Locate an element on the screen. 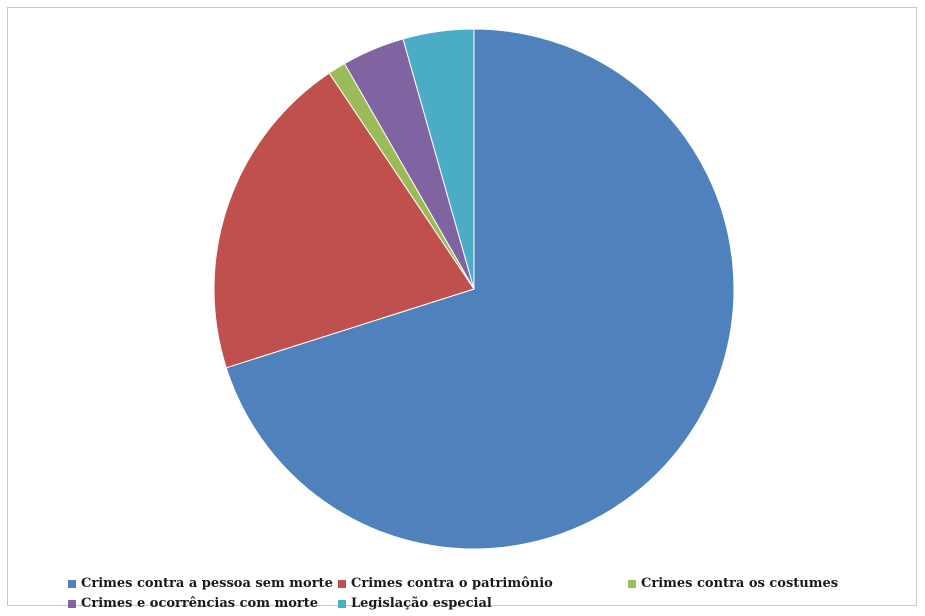 The image size is (925, 616). legend-item-legislacao: Legislação especial is located at coordinates (415, 603).